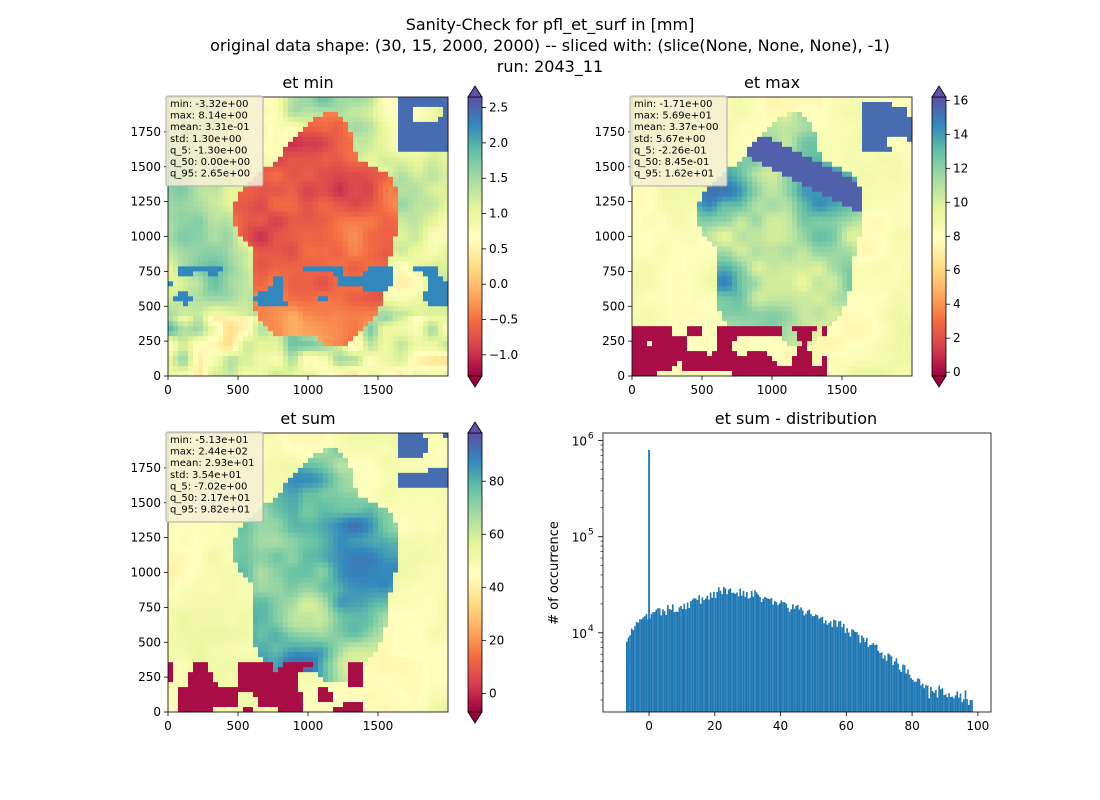 The image size is (1100, 800). Describe the element at coordinates (498, 178) in the screenshot. I see `colorbar-tick-label: 1.5` at that location.